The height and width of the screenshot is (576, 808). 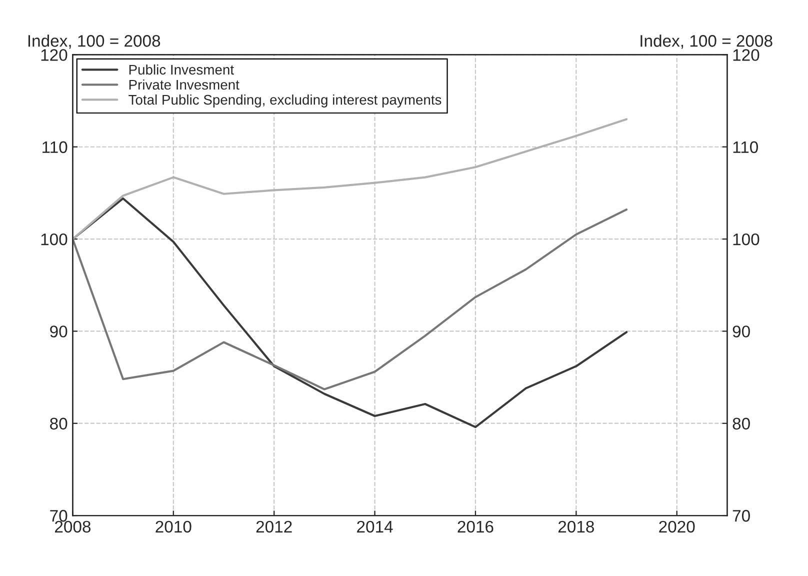 What do you see at coordinates (55, 147) in the screenshot?
I see `y-tick-label: 110` at bounding box center [55, 147].